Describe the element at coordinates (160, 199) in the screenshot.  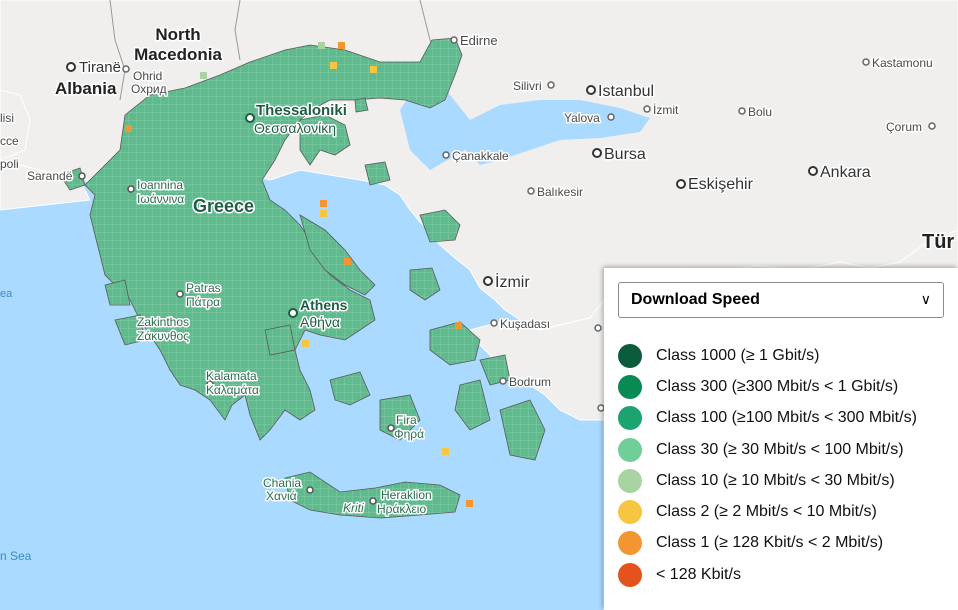
I see `label-ioannina-gr: Ιωάννινα` at that location.